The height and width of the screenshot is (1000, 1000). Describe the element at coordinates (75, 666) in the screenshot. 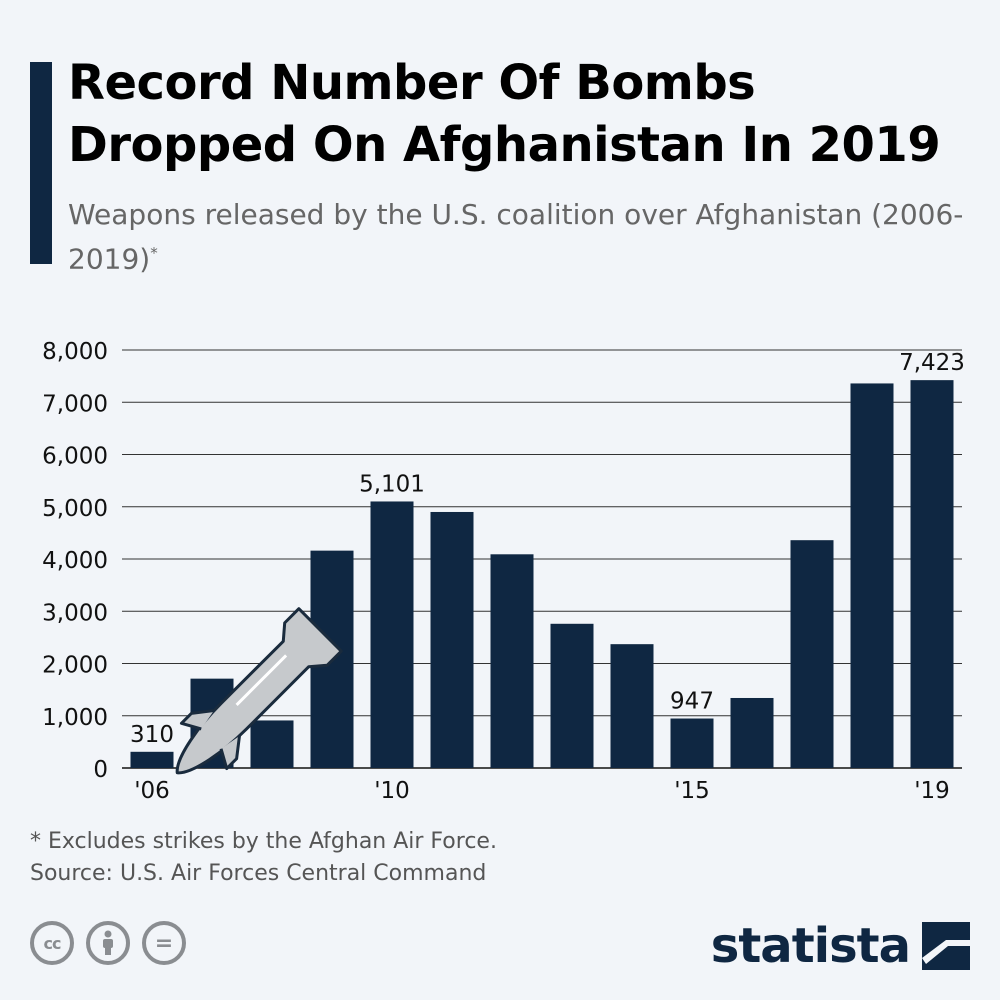

I see `y-tick-label: 2,000` at that location.